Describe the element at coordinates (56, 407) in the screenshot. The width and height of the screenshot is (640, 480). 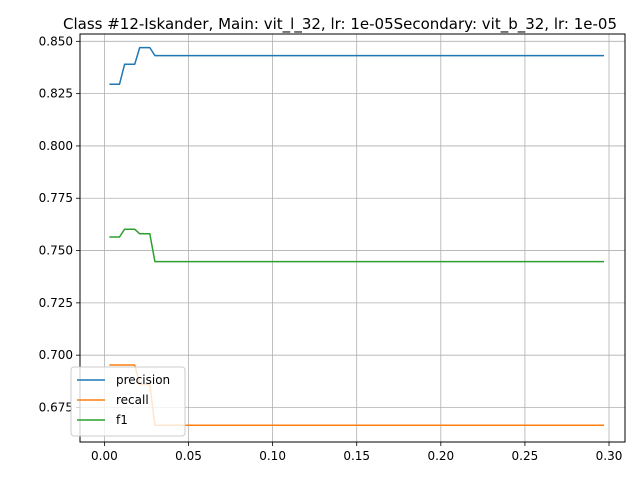
I see `y-tick-label: 0.675` at that location.